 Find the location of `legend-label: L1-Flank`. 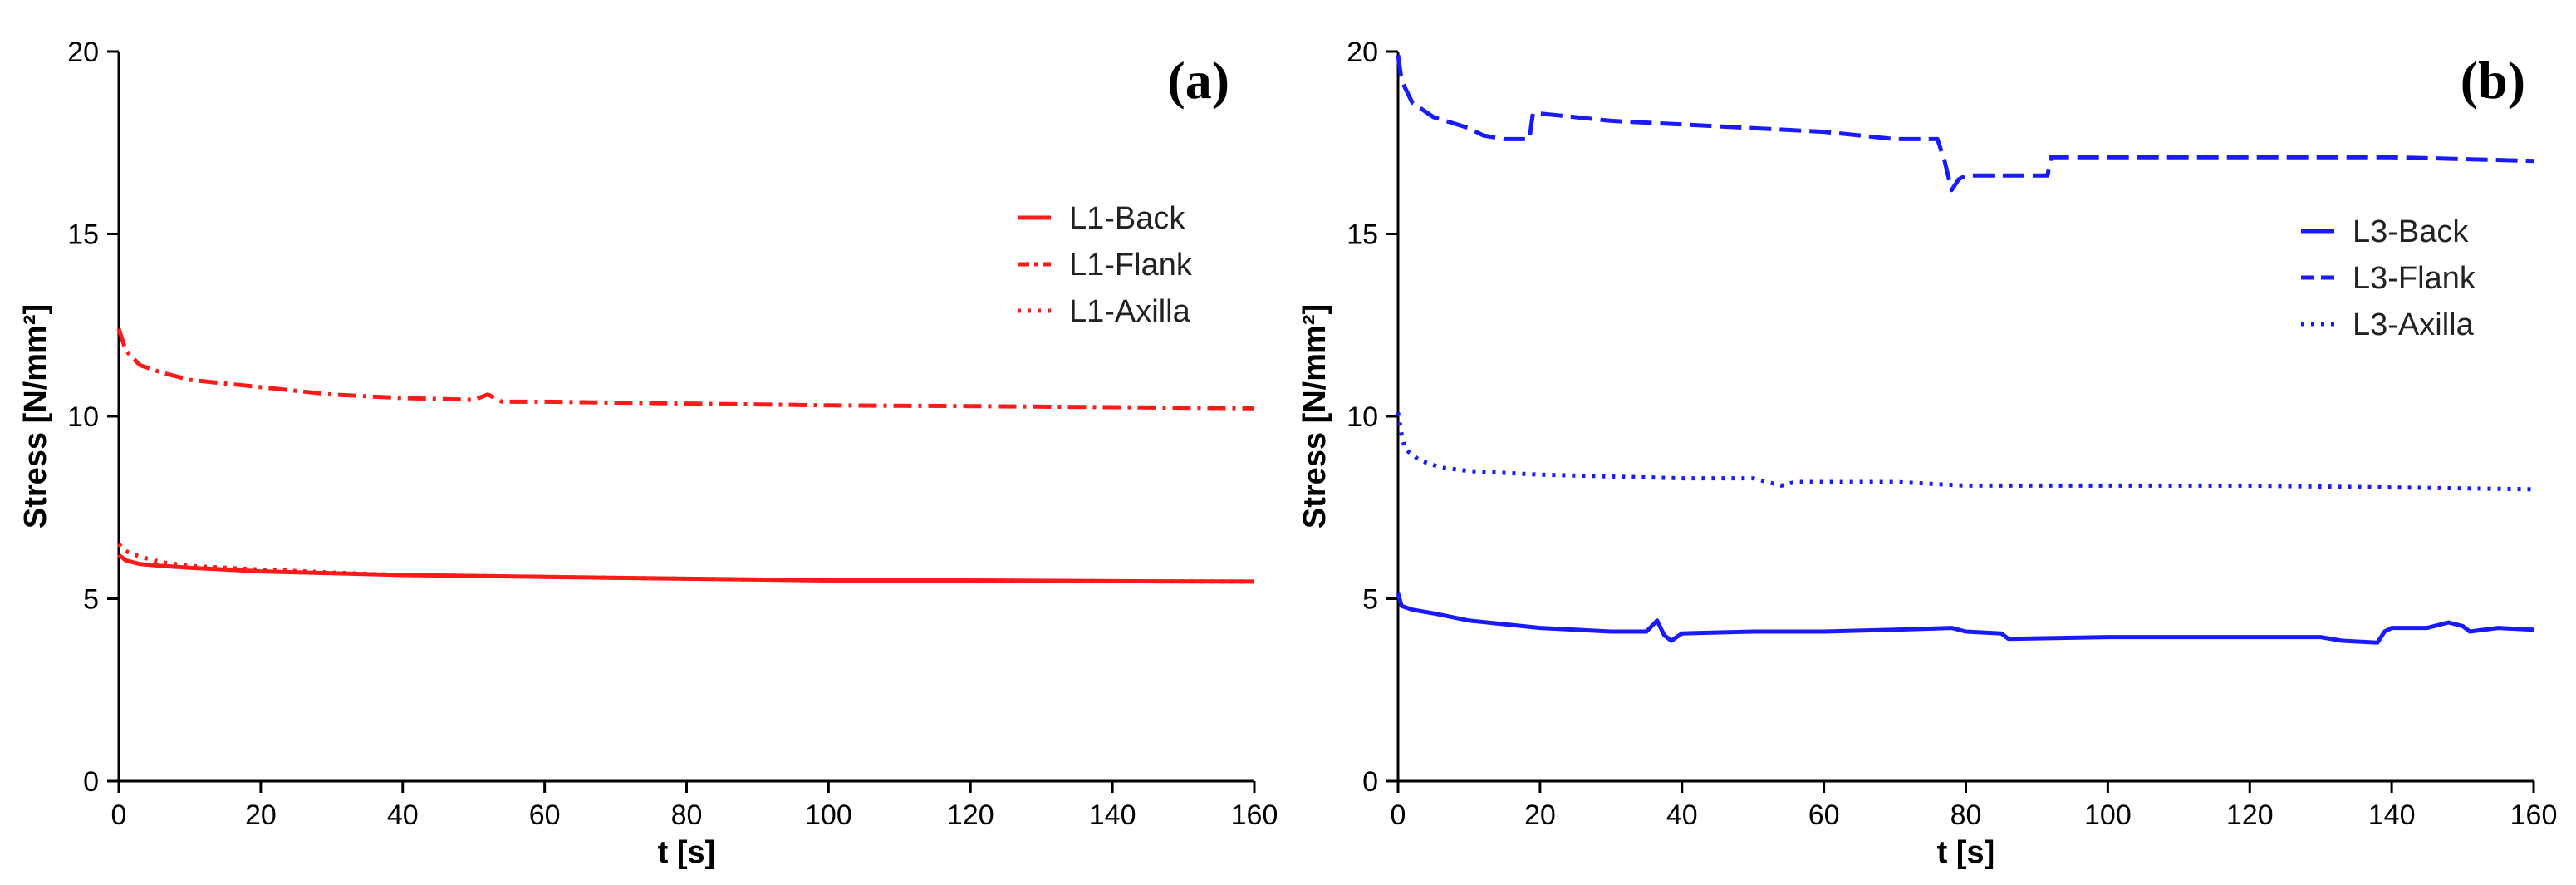

legend-label: L1-Flank is located at coordinates (1131, 265).